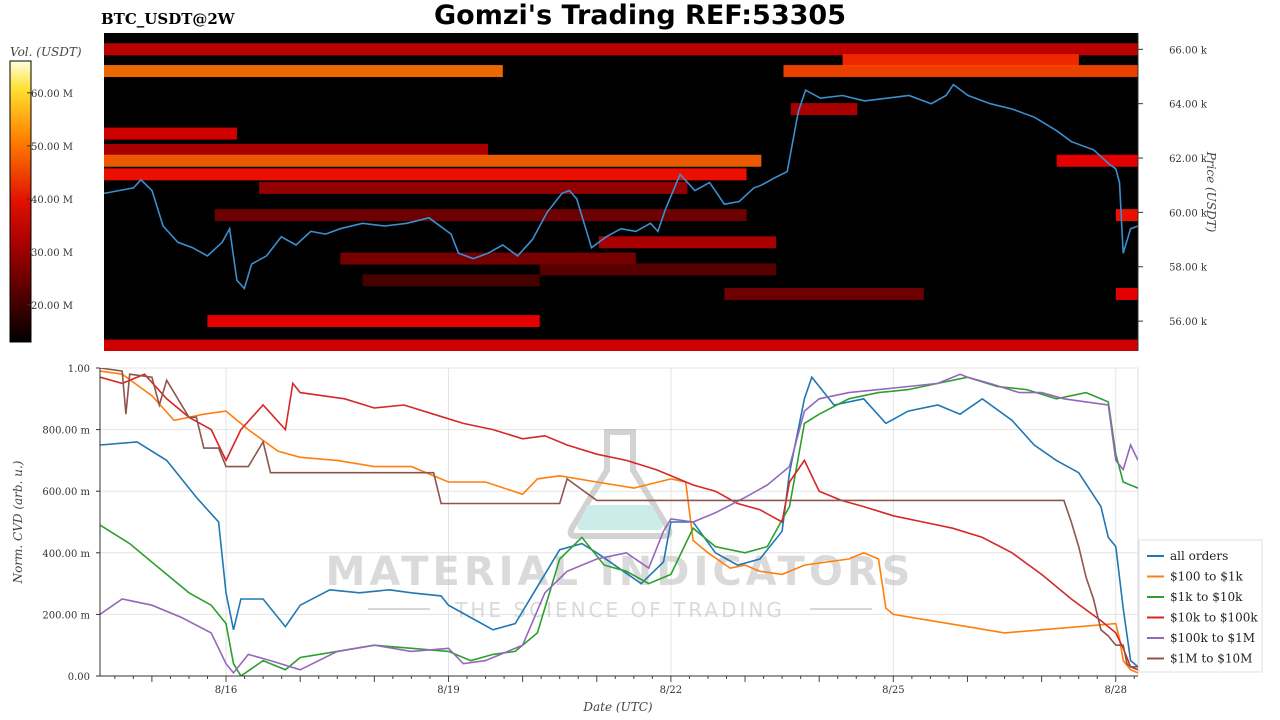 The image size is (1280, 720). I want to click on x-axis-title: Date (UTC), so click(617, 707).